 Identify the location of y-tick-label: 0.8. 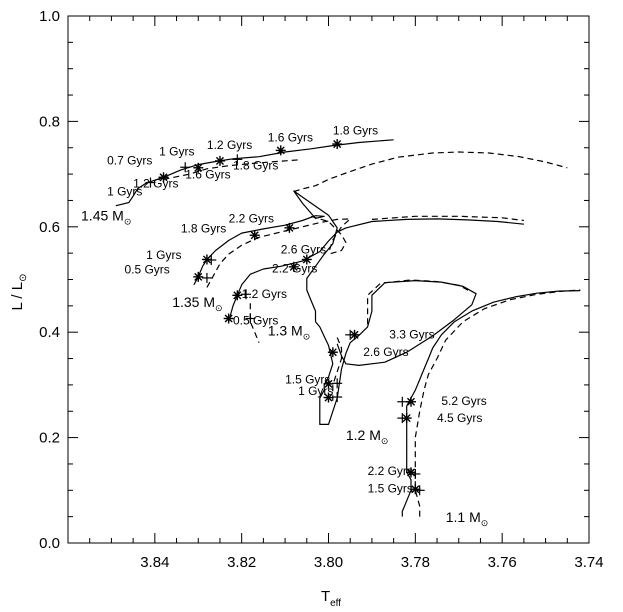
(49, 121).